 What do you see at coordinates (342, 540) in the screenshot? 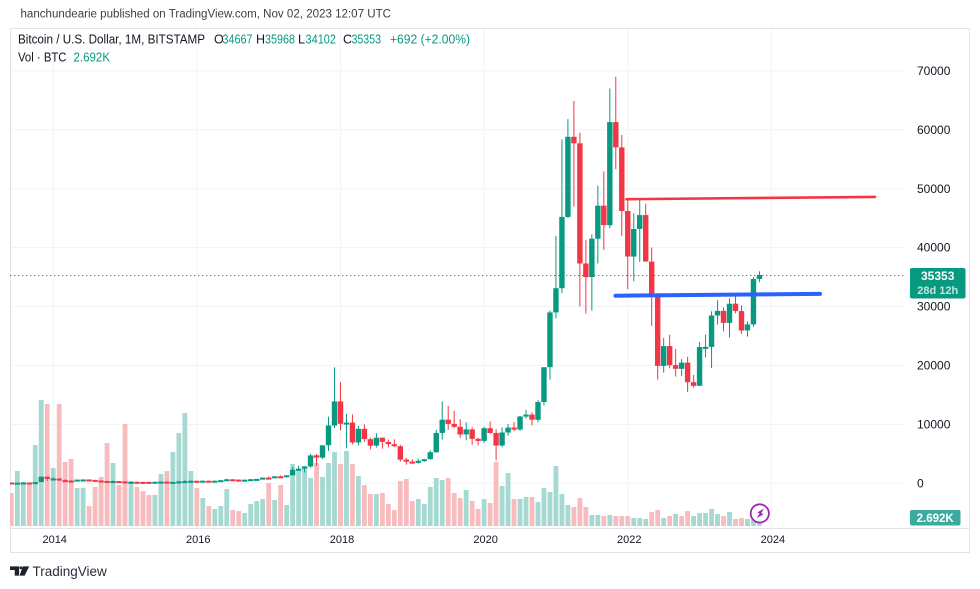
I see `svg-text: 2018` at bounding box center [342, 540].